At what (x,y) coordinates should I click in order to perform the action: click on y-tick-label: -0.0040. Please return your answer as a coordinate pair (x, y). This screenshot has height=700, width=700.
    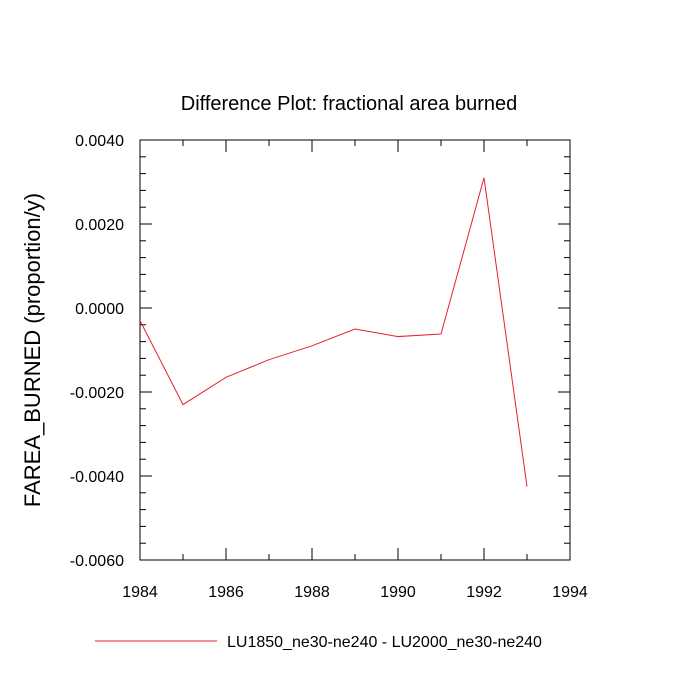
    Looking at the image, I should click on (97, 477).